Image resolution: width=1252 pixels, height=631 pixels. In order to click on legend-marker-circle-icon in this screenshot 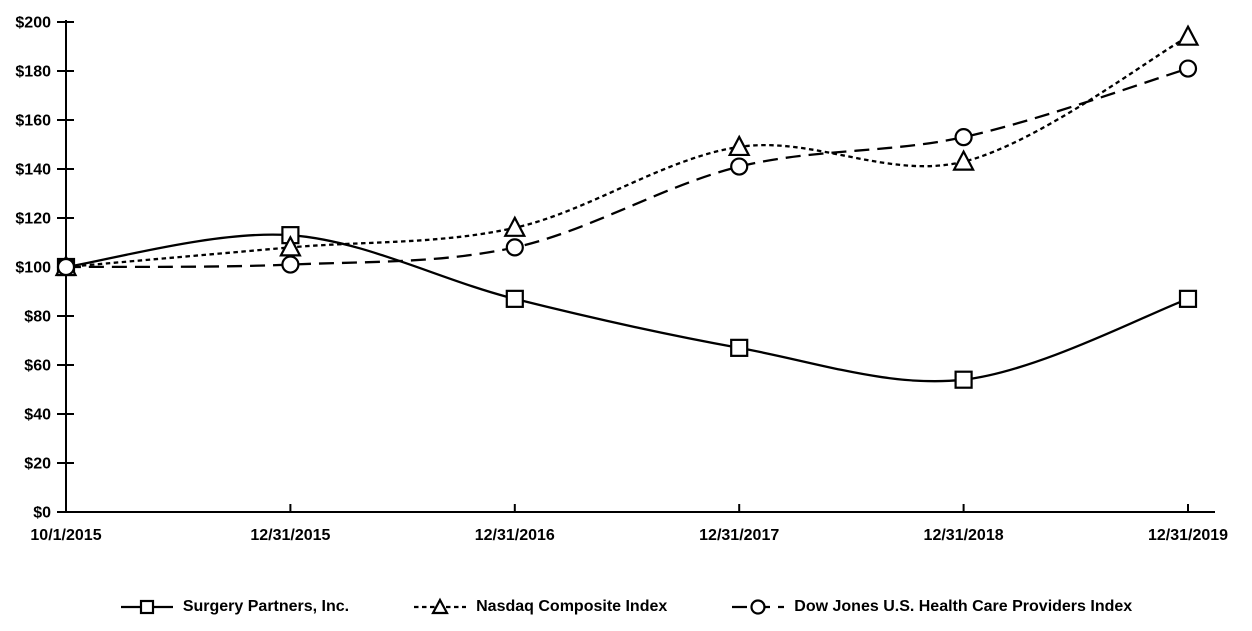, I will do `click(758, 607)`.